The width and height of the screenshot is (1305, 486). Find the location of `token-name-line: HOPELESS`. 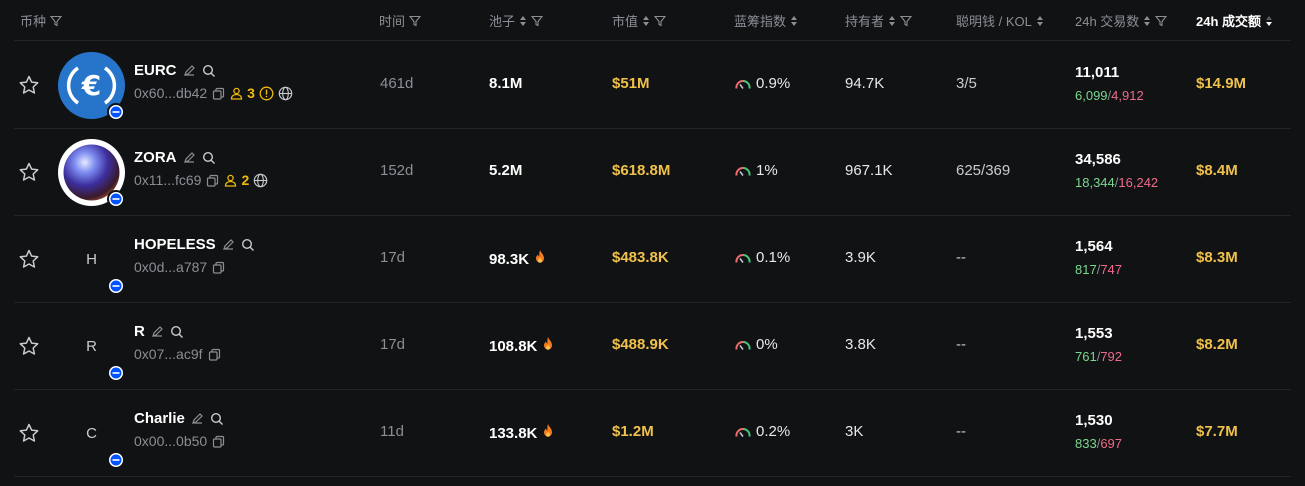

token-name-line: HOPELESS is located at coordinates (194, 244).